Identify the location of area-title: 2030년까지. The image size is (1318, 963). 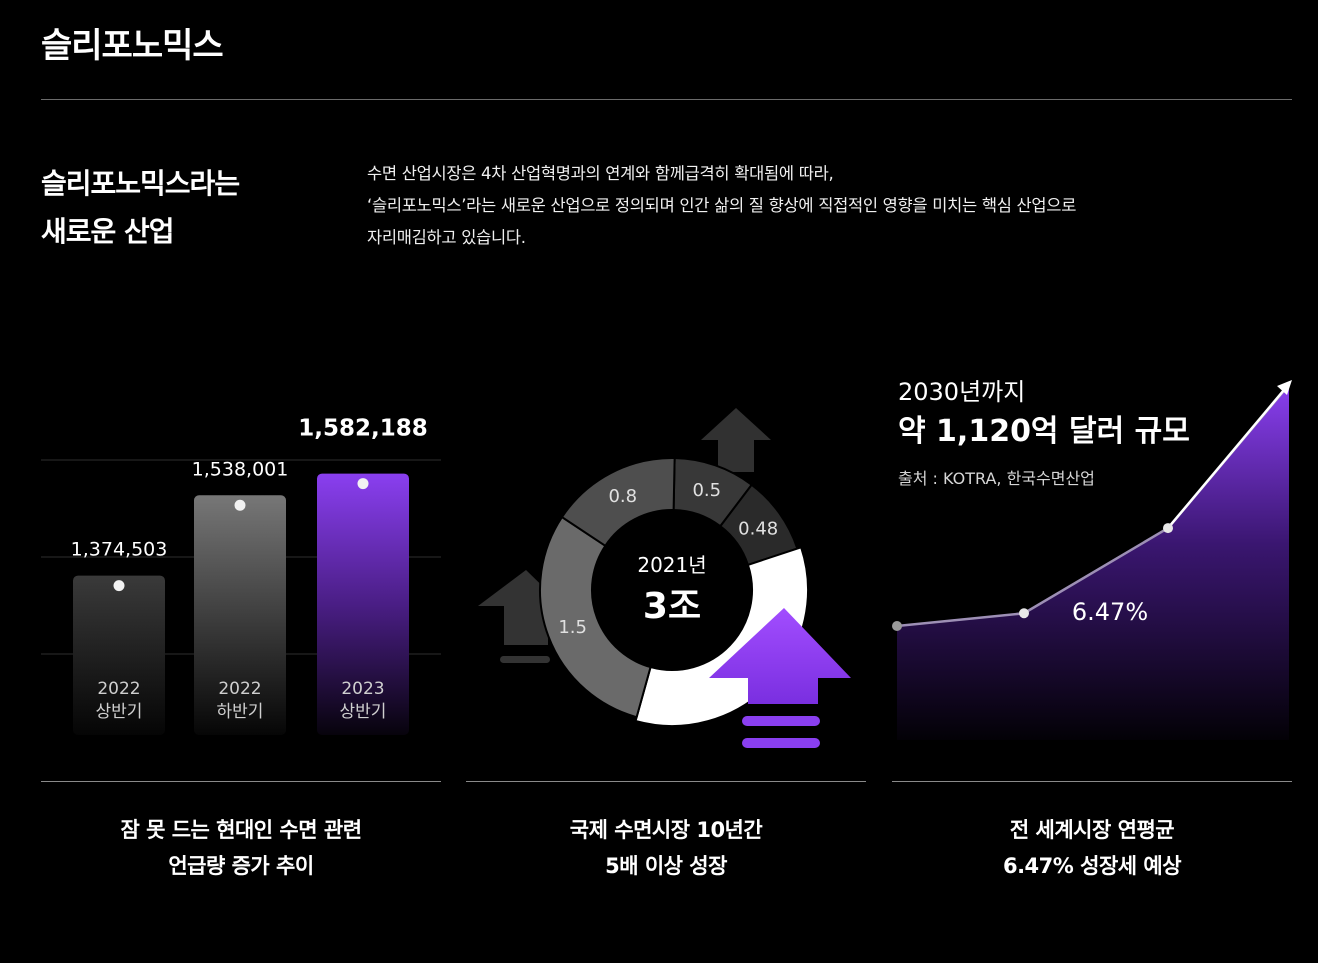
(961, 392).